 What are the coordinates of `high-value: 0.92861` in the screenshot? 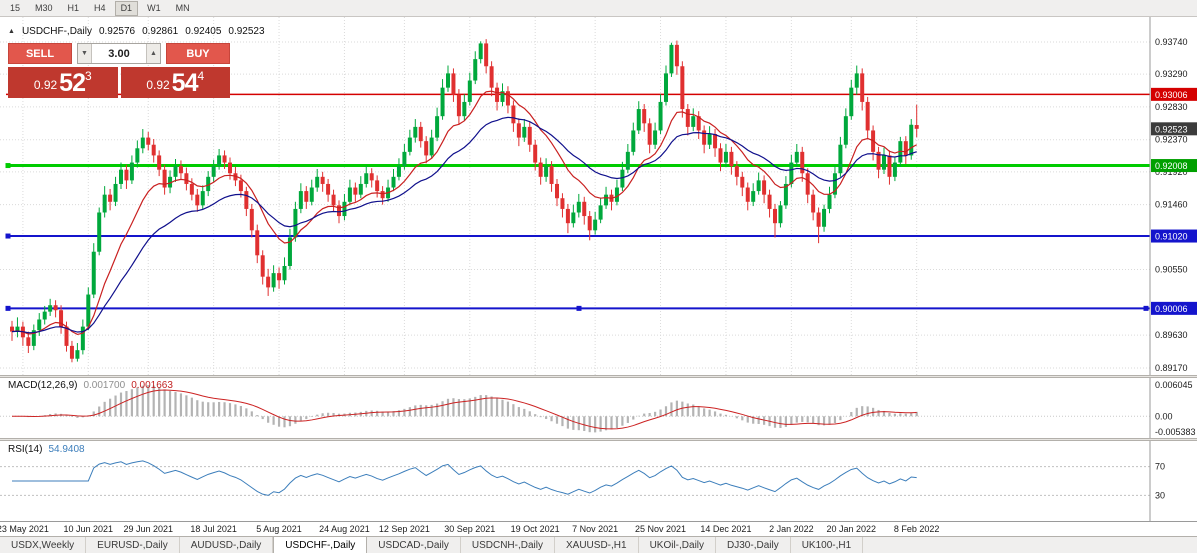 It's located at (160, 31).